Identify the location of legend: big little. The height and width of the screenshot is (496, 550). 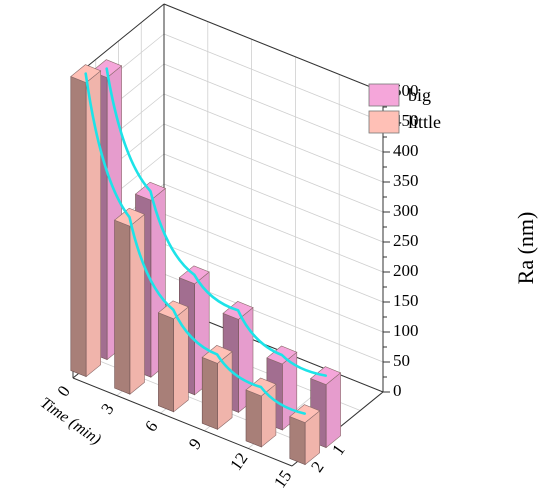
(404, 108).